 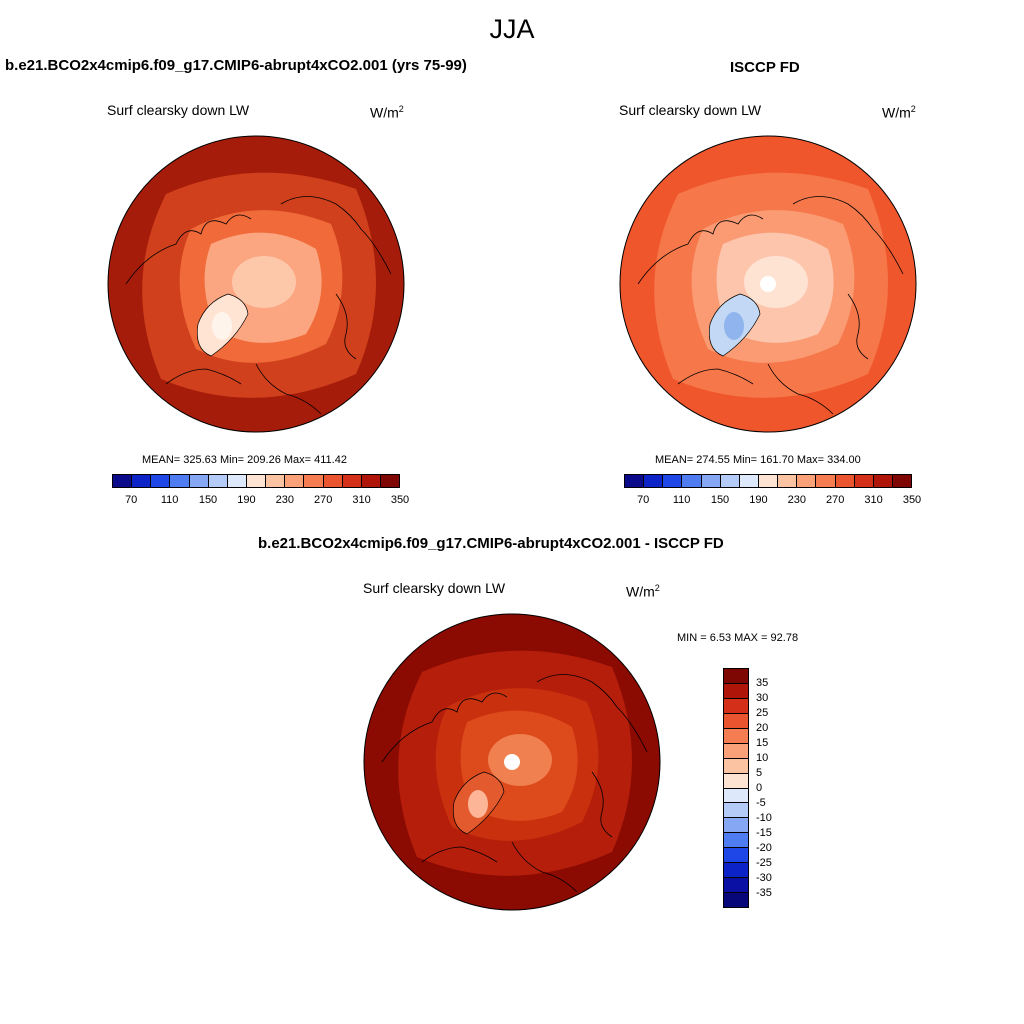 What do you see at coordinates (772, 502) in the screenshot?
I see `panel2-colorbar-labels: 70 110 150 190 230 270 310 350` at bounding box center [772, 502].